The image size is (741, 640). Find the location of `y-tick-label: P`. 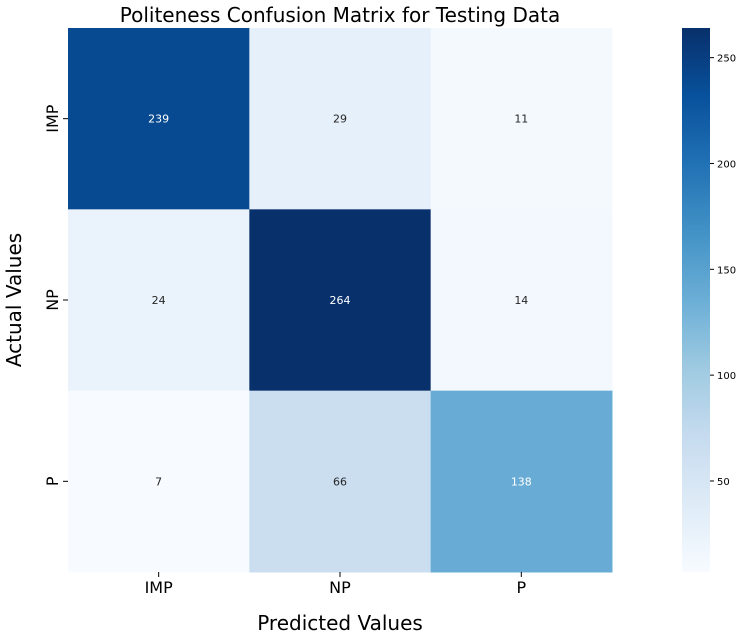

y-tick-label: P is located at coordinates (52, 481).